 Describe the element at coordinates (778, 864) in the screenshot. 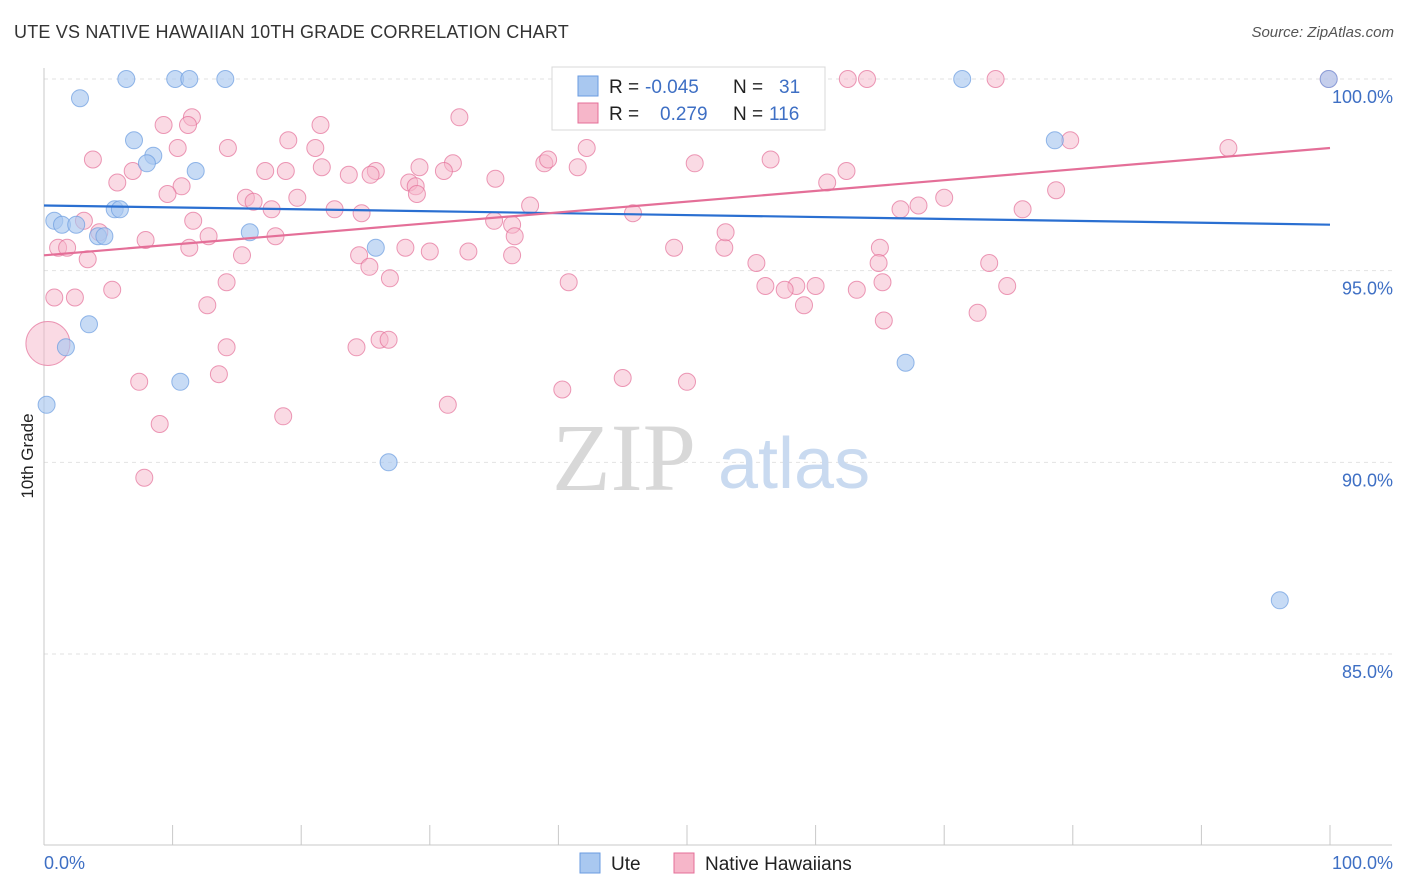

I see `bottom-legend-label-native-hawaiians: Native Hawaiians` at that location.